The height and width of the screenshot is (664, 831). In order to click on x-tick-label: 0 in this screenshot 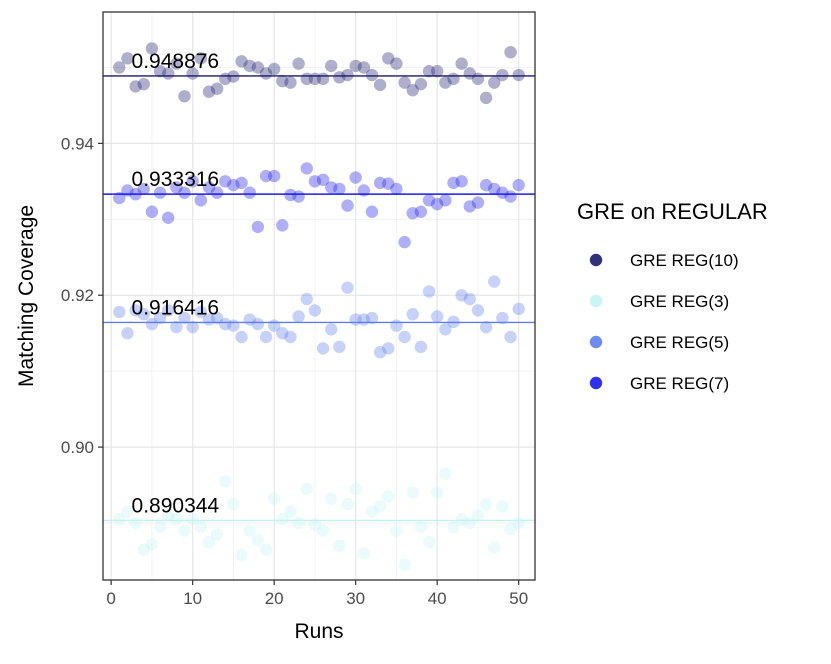, I will do `click(110, 598)`.